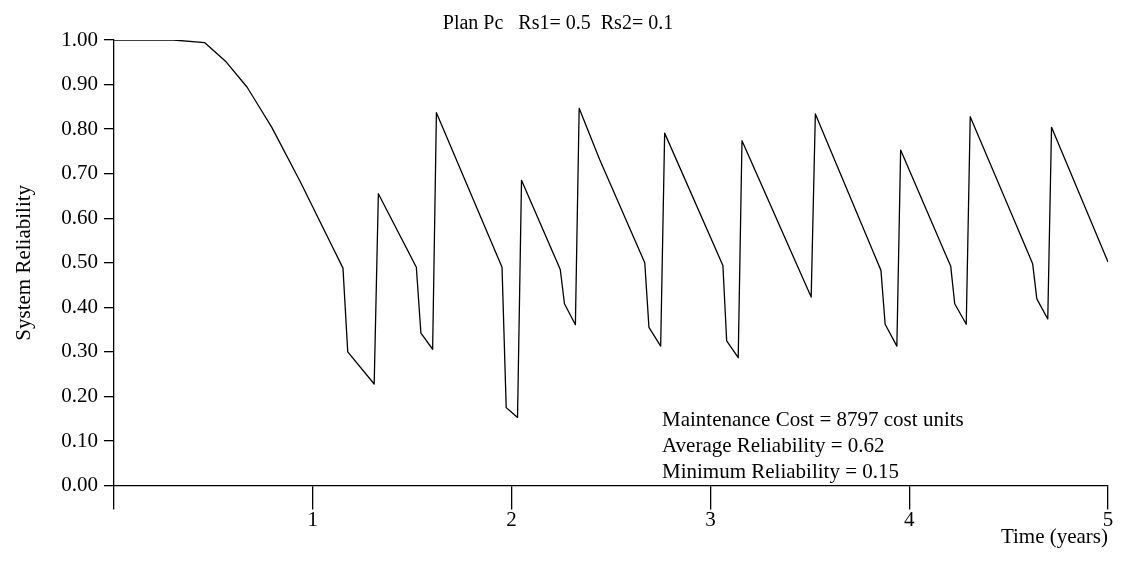 This screenshot has width=1128, height=562. I want to click on y-tick-label: 0.50, so click(79, 261).